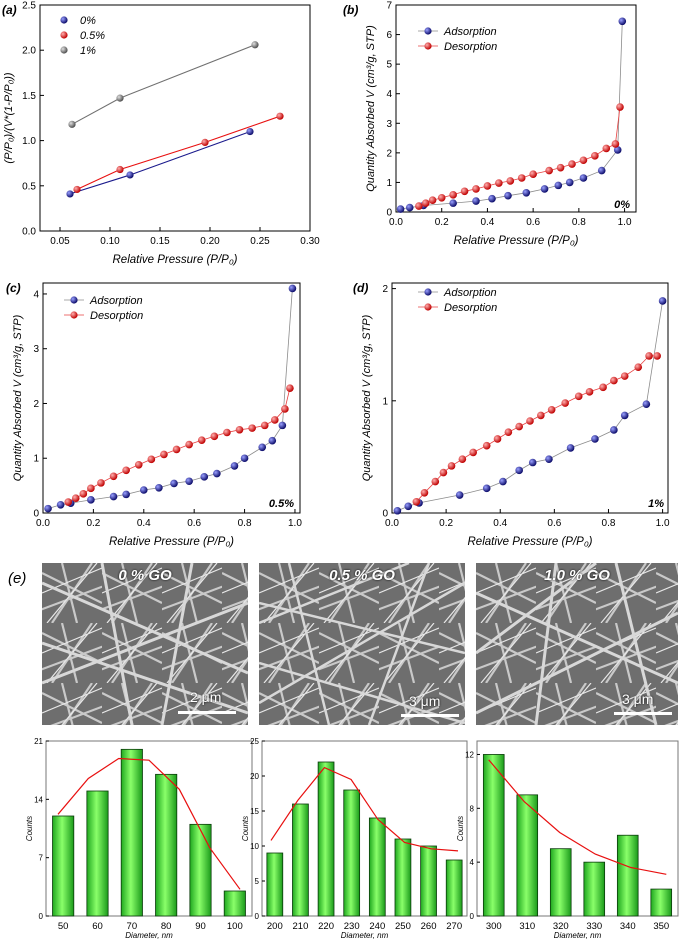  What do you see at coordinates (377, 926) in the screenshot?
I see `x-tick-label: 240` at bounding box center [377, 926].